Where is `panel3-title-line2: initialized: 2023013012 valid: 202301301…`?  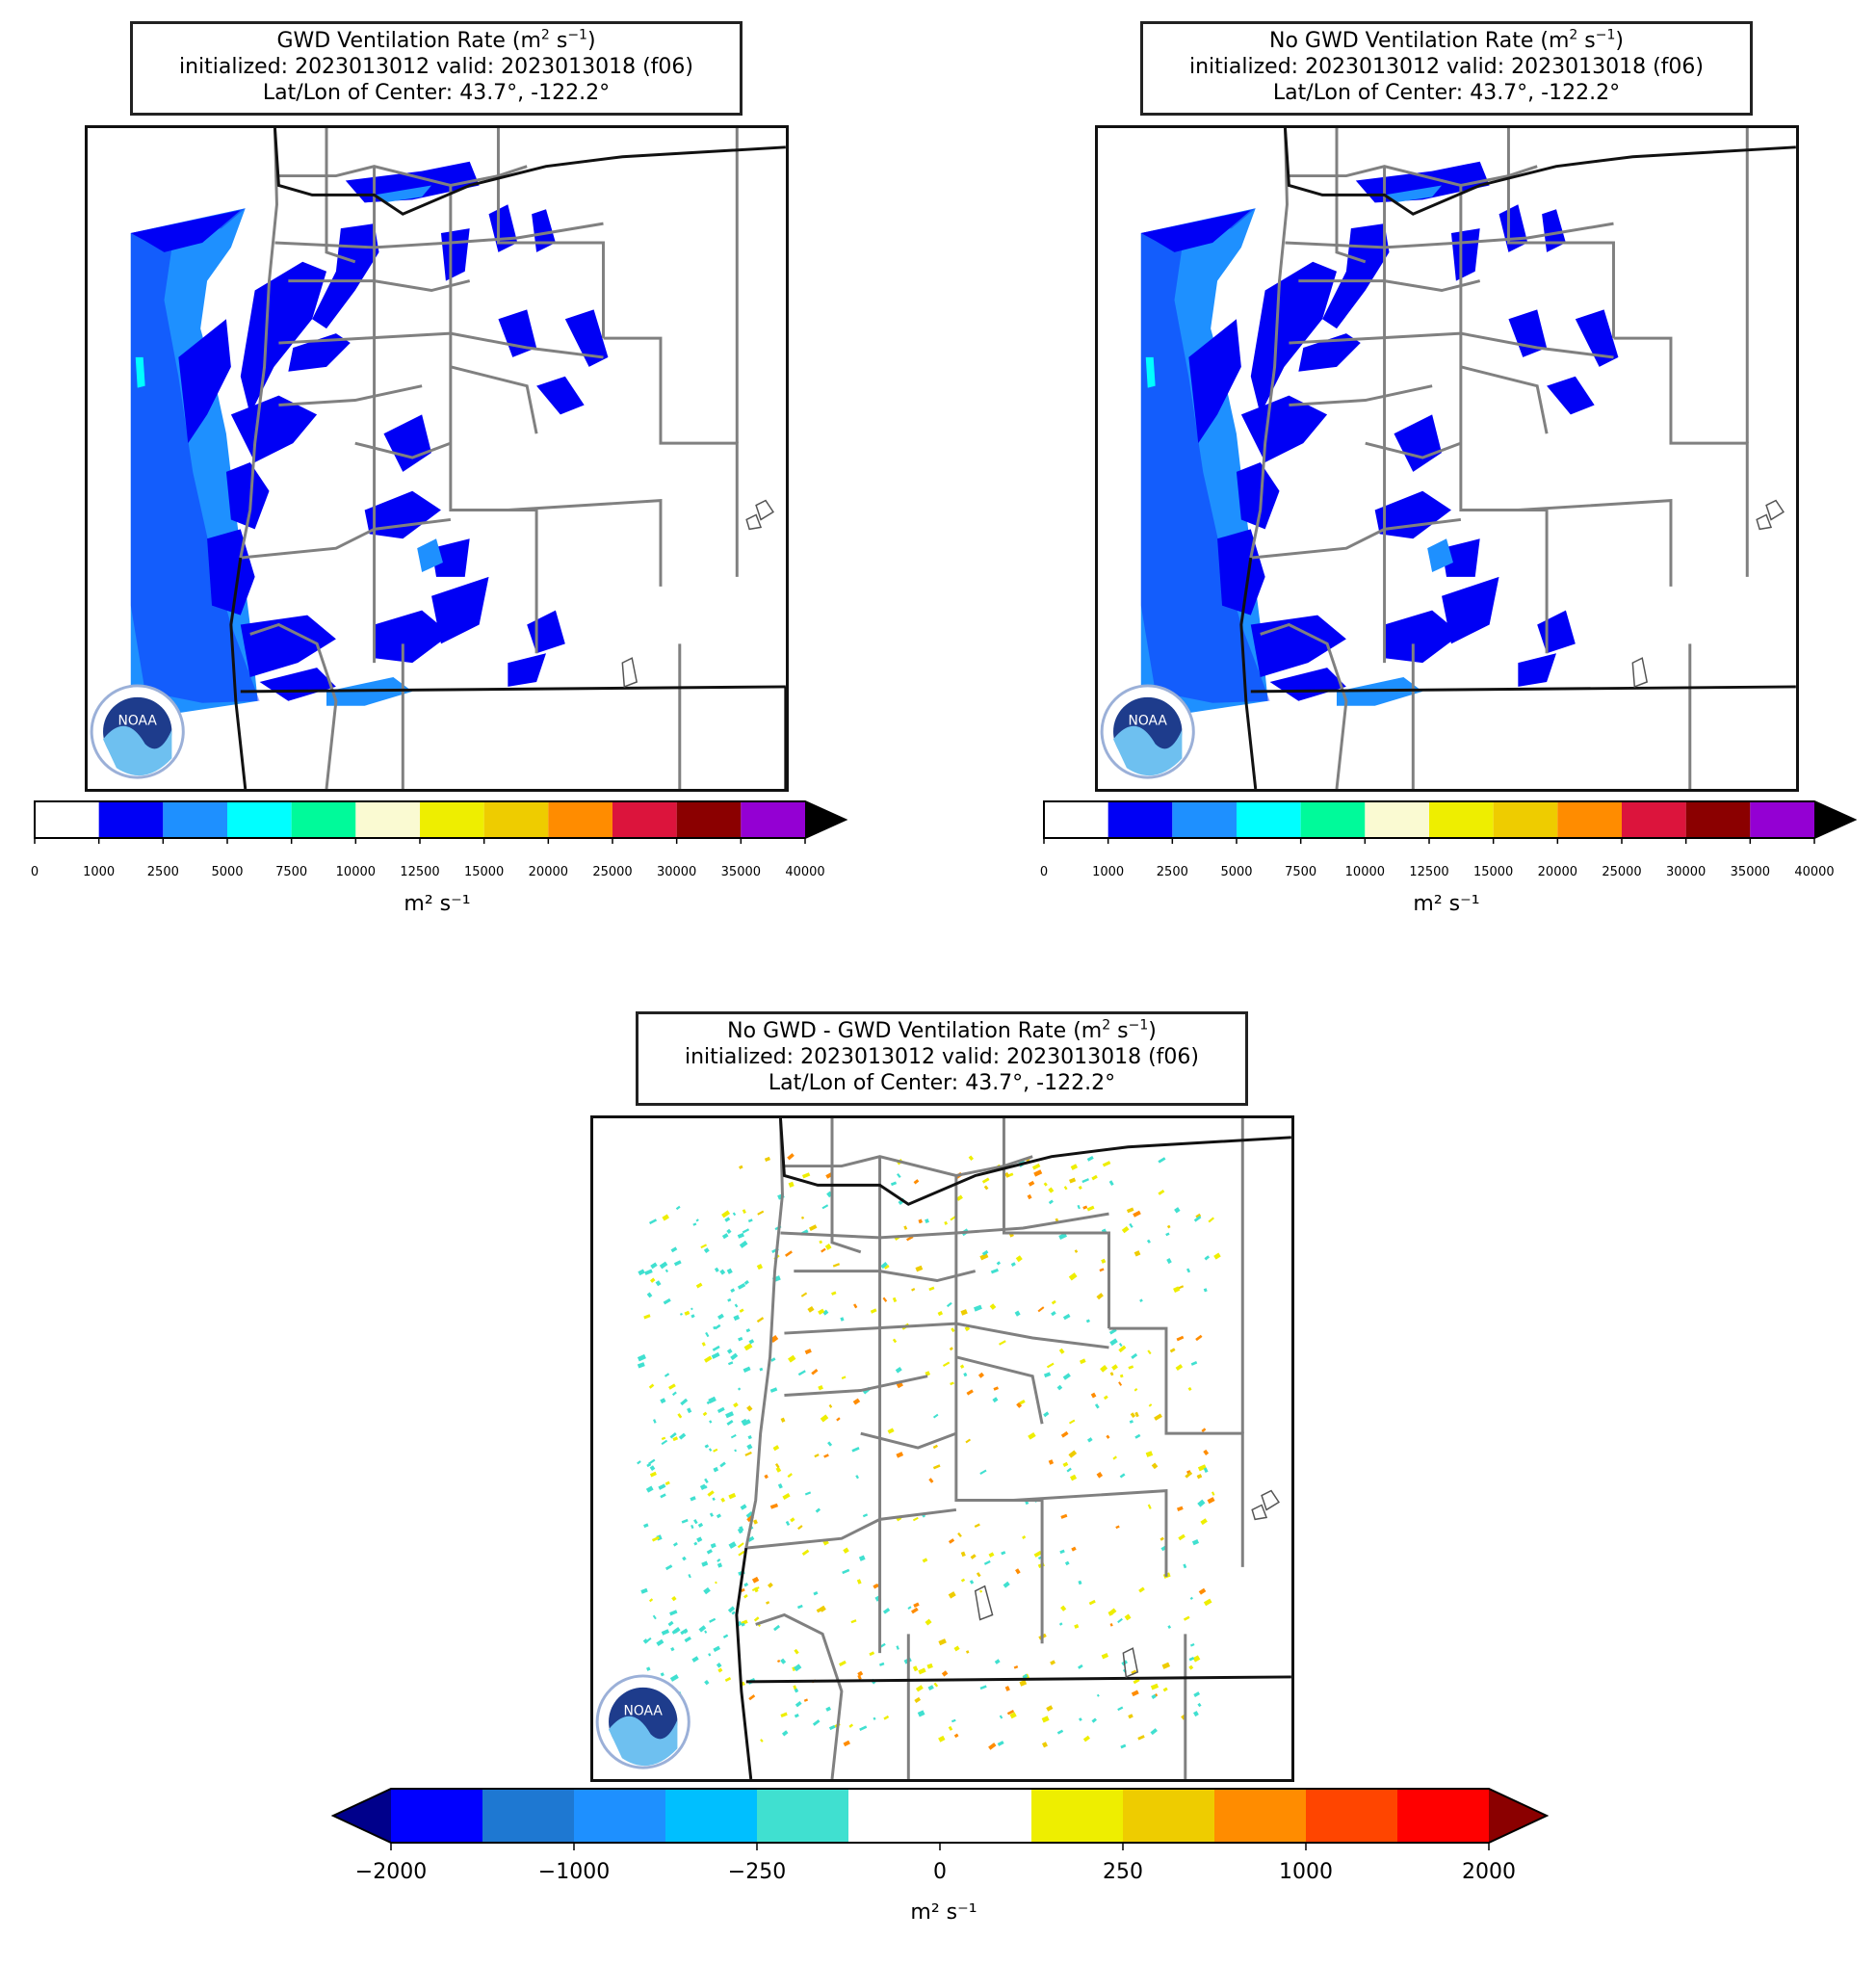
panel3-title-line2: initialized: 2023013012 valid: 202301301… is located at coordinates (942, 1057).